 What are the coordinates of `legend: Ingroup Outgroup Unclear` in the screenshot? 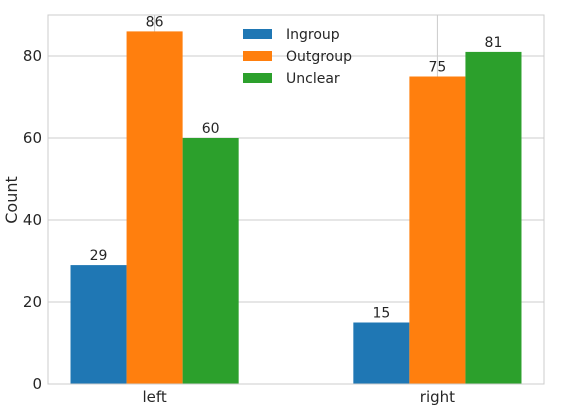 It's located at (297, 57).